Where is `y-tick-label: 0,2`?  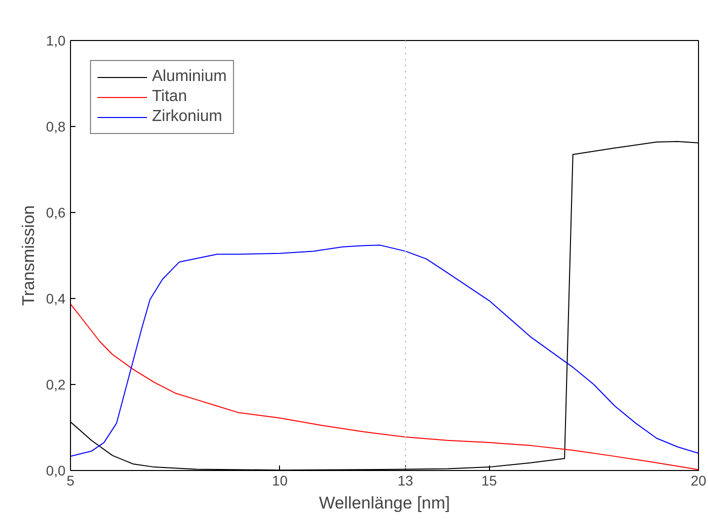 y-tick-label: 0,2 is located at coordinates (56, 384).